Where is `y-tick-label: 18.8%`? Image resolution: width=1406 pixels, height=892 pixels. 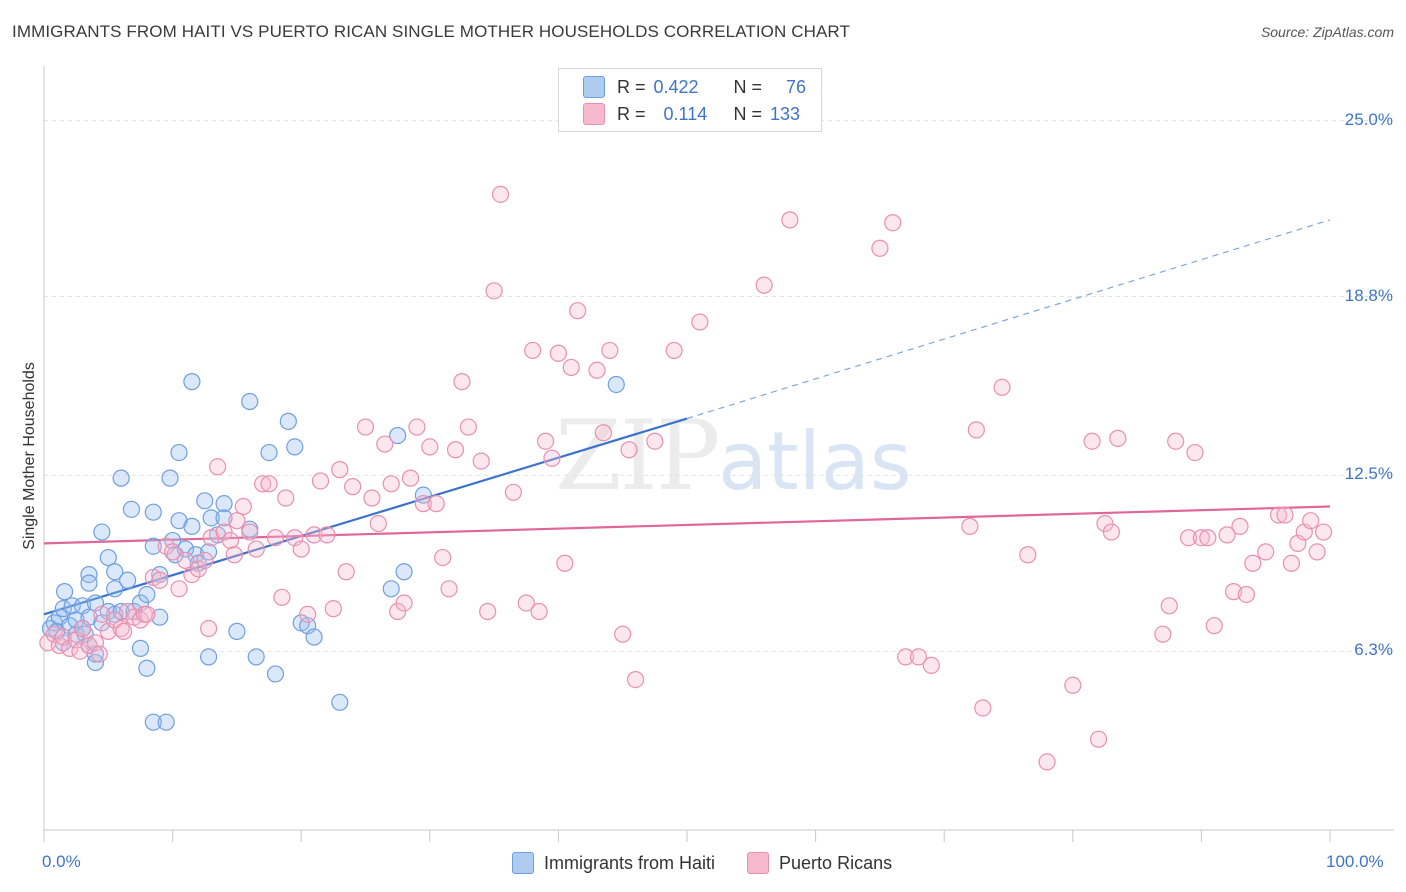
y-tick-label: 18.8% is located at coordinates (1368, 295).